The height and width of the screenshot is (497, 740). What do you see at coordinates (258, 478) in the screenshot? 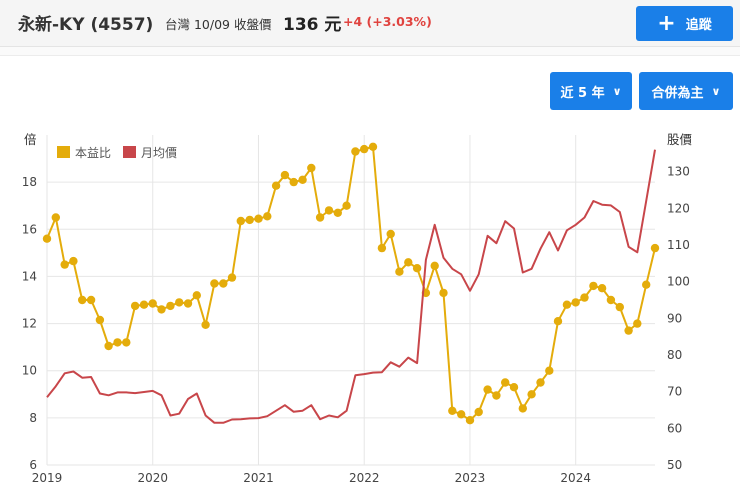
I see `x-tick-label: 2021` at bounding box center [258, 478].